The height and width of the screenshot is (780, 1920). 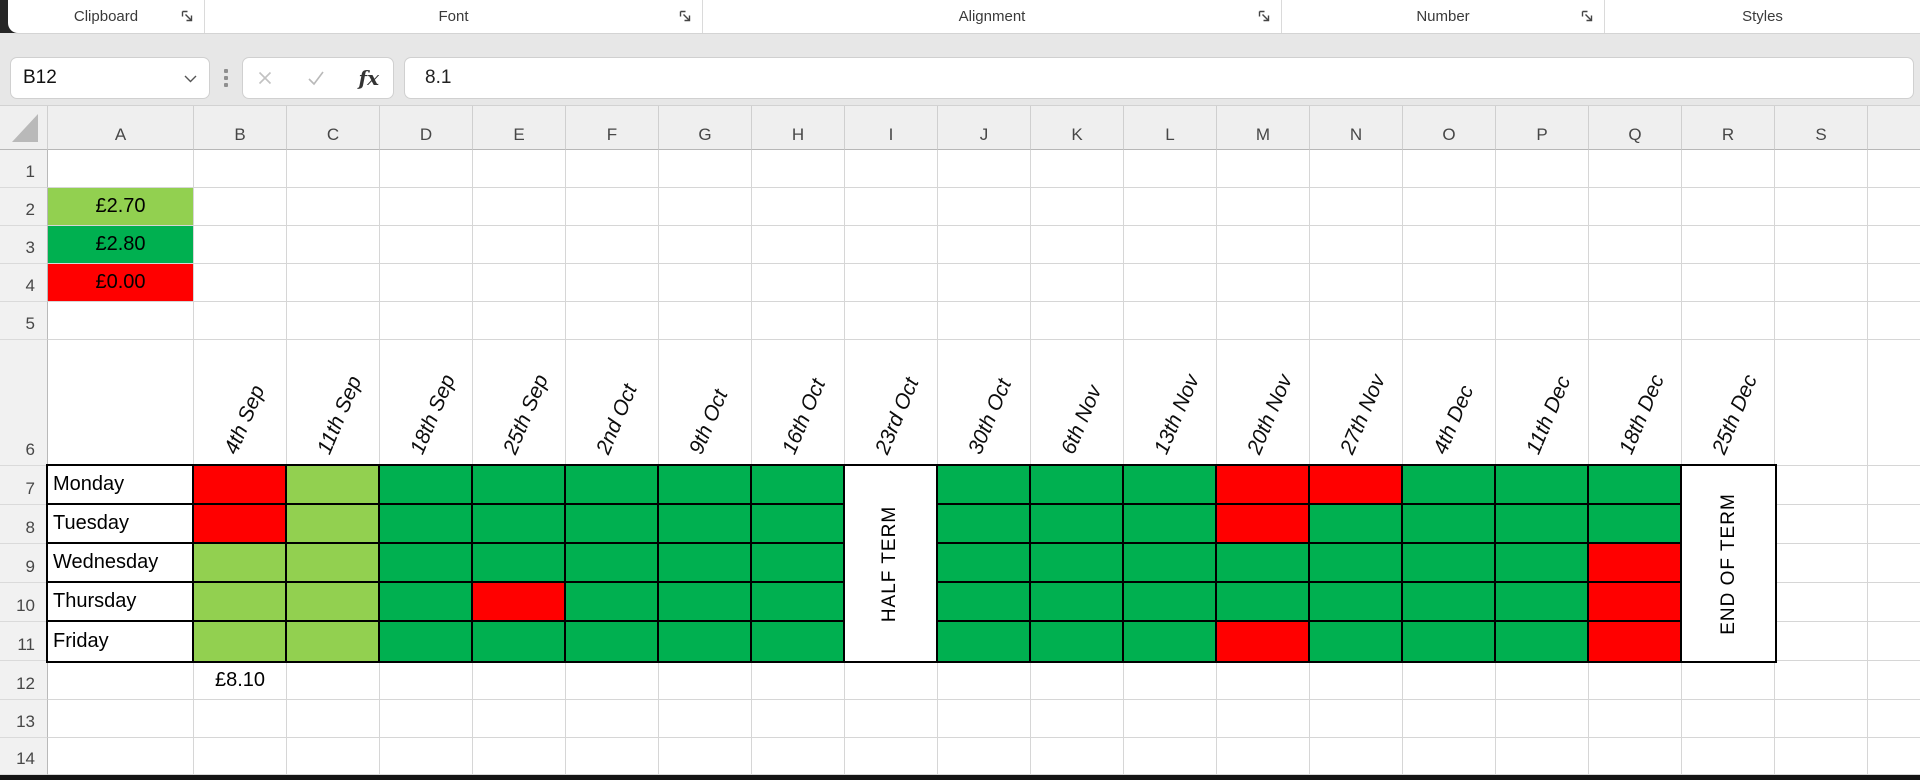 I want to click on day-label-monday: Monday, so click(x=121, y=485).